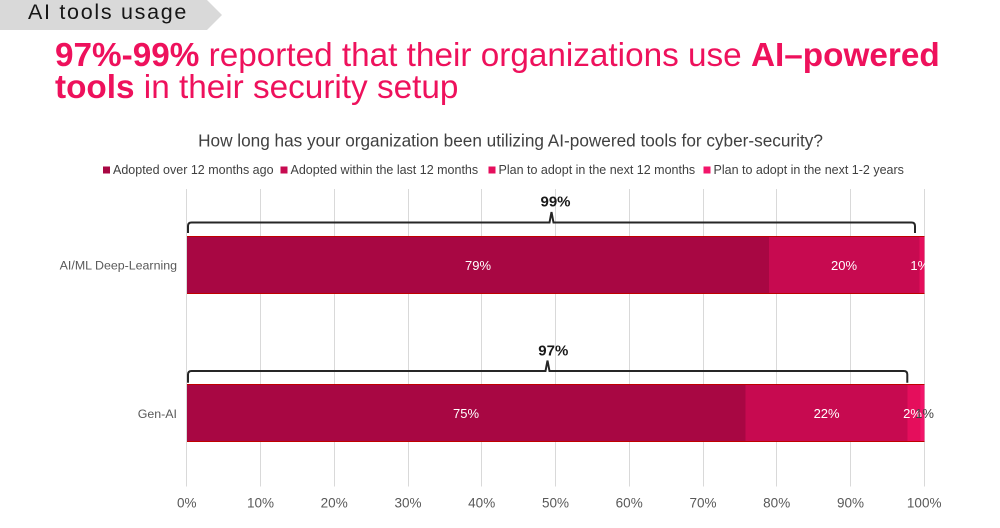 This screenshot has width=1000, height=528. What do you see at coordinates (912, 413) in the screenshot?
I see `svg-text: 2%` at bounding box center [912, 413].